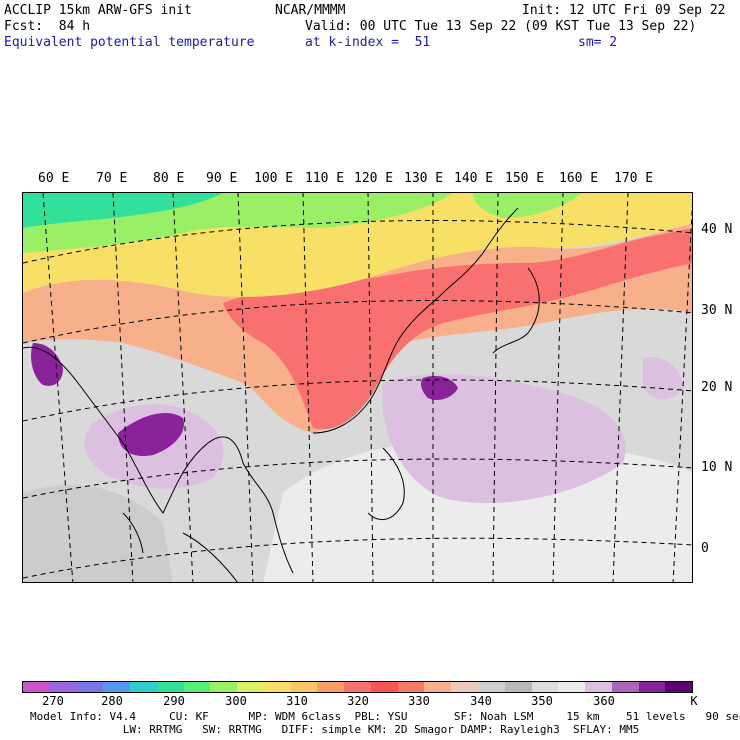 The image size is (740, 740). What do you see at coordinates (54, 178) in the screenshot?
I see `lon-label: 60 E` at bounding box center [54, 178].